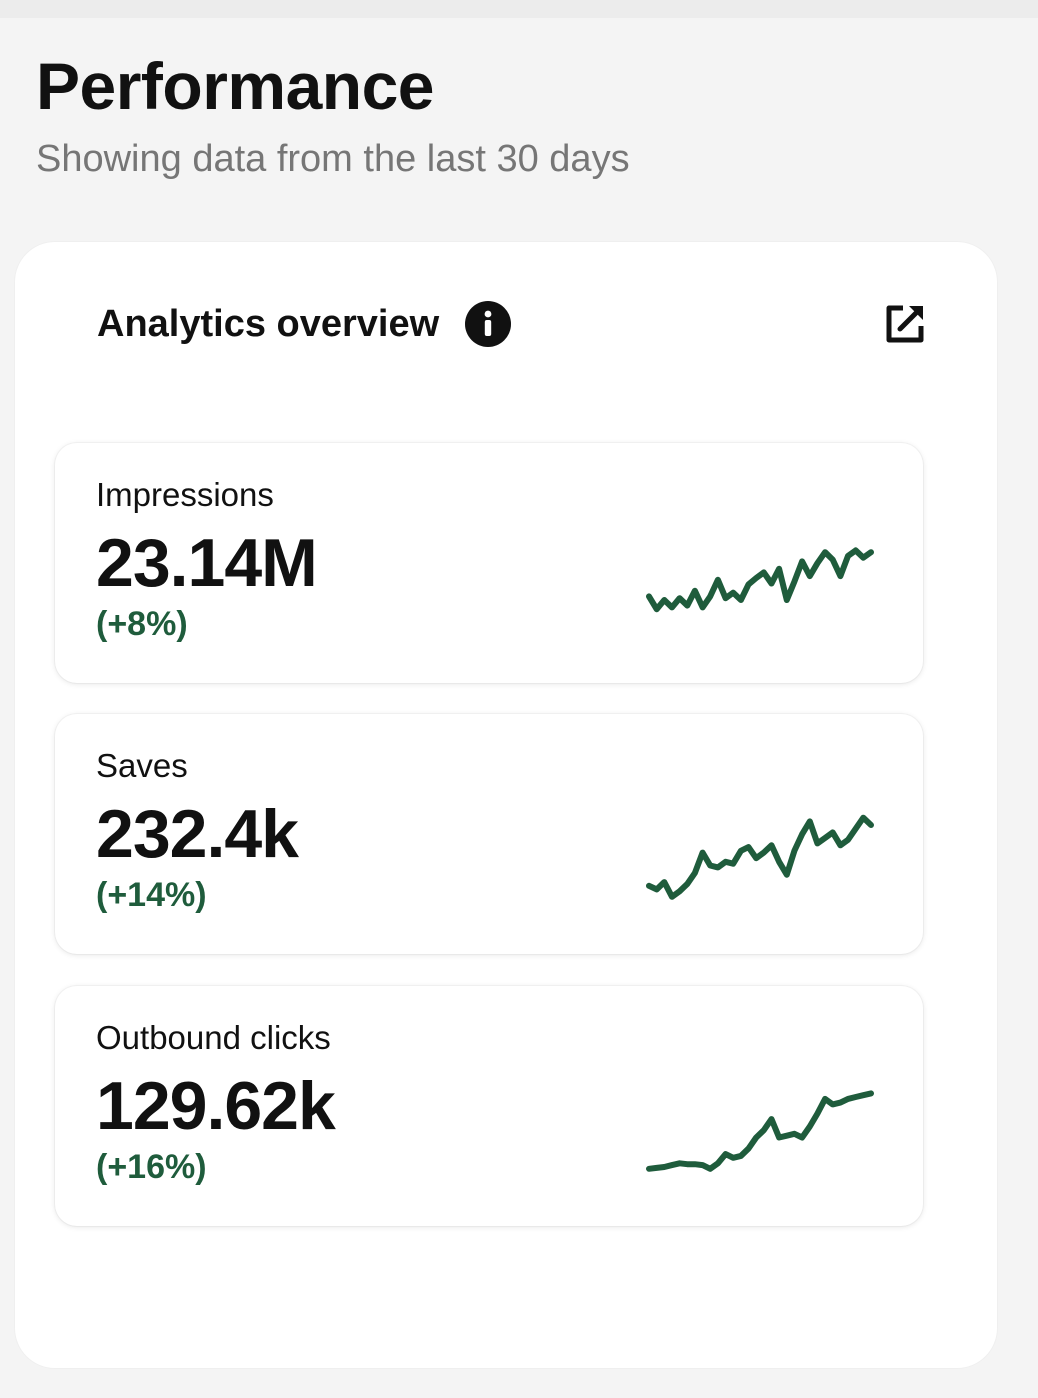  Describe the element at coordinates (207, 563) in the screenshot. I see `metric-value: 23.14M` at that location.